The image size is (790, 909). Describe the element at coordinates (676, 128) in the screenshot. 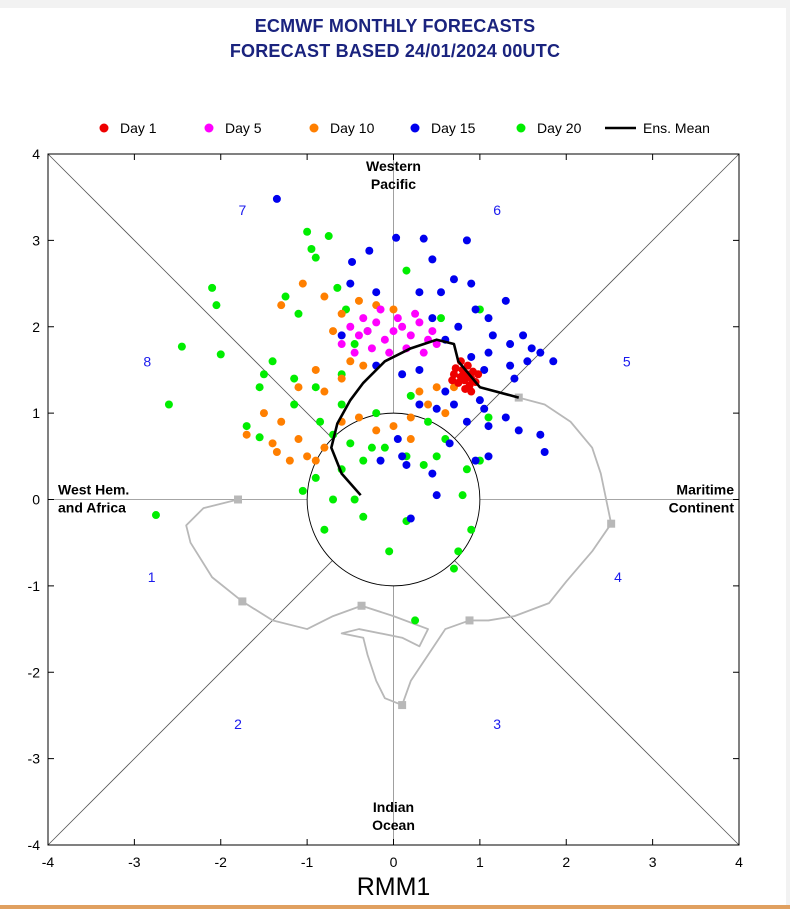

I see `legend-label: Ens. Mean` at that location.